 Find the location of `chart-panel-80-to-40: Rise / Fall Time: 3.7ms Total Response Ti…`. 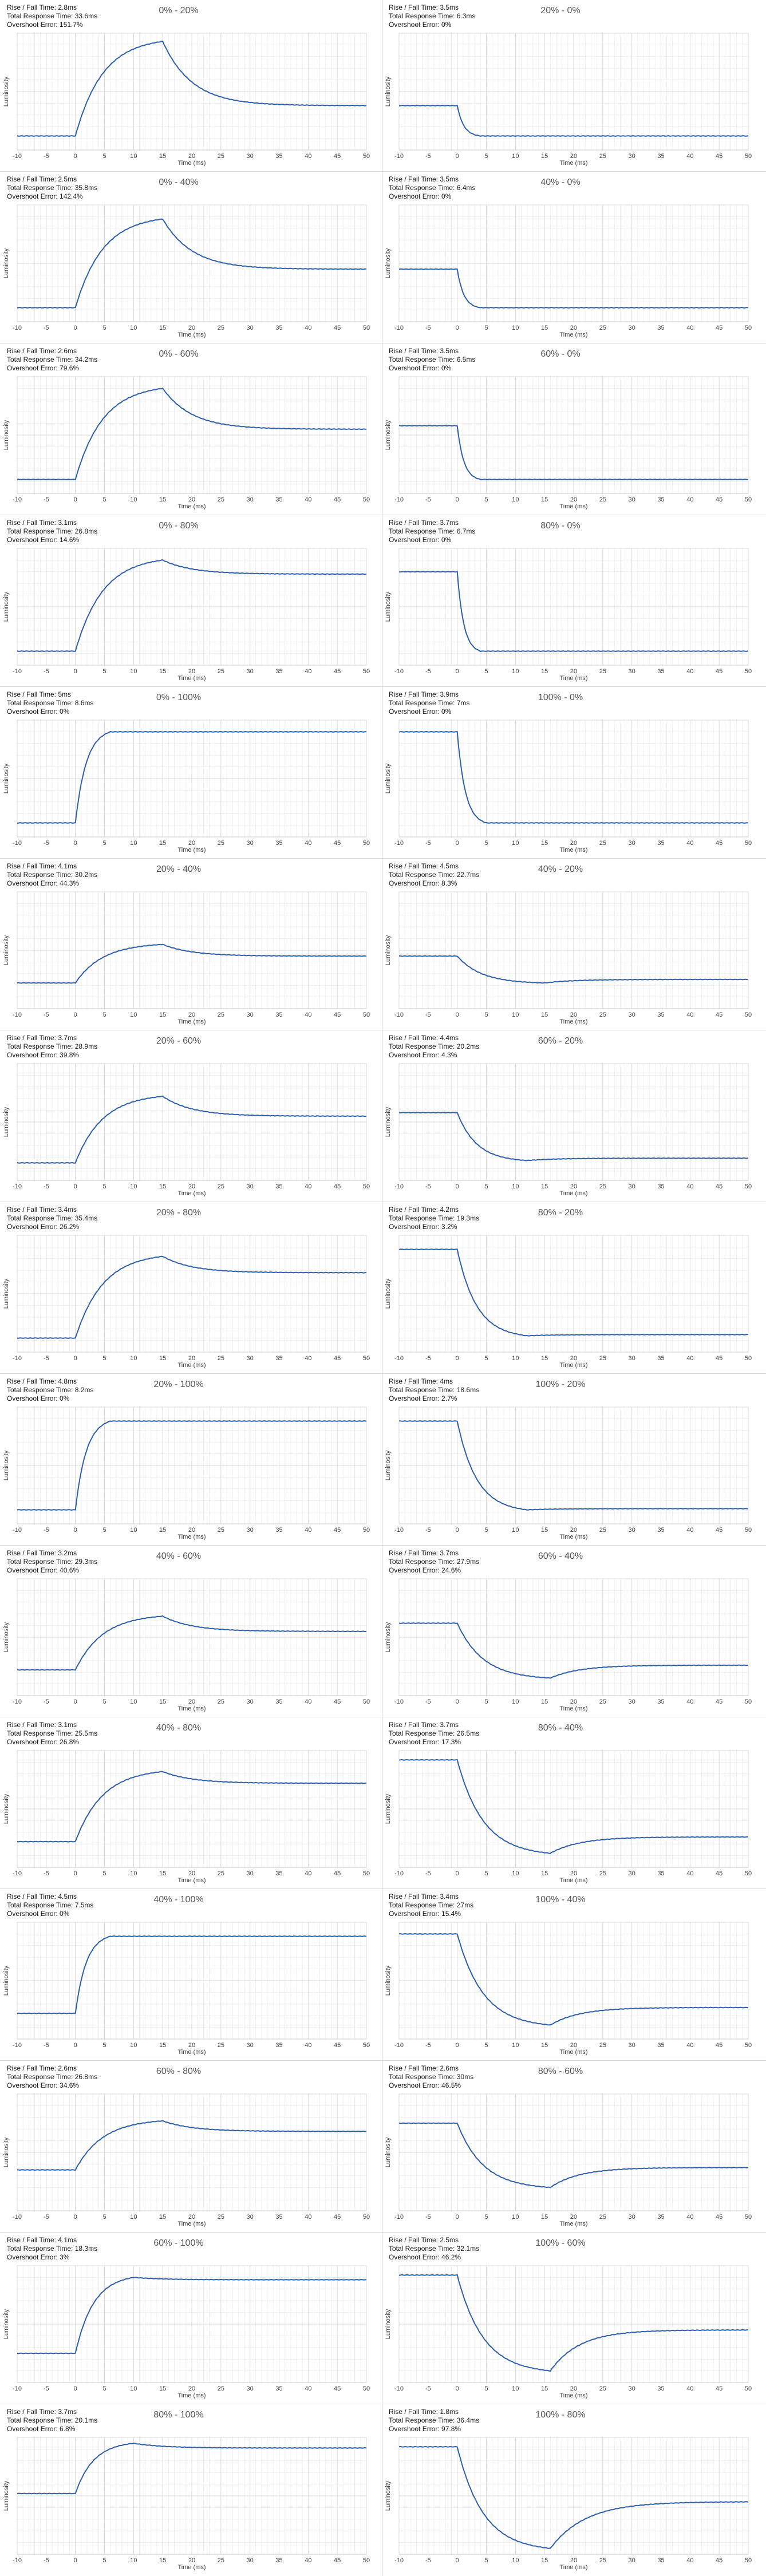

chart-panel-80-to-40: Rise / Fall Time: 3.7ms Total Response Ti… is located at coordinates (572, 1802).